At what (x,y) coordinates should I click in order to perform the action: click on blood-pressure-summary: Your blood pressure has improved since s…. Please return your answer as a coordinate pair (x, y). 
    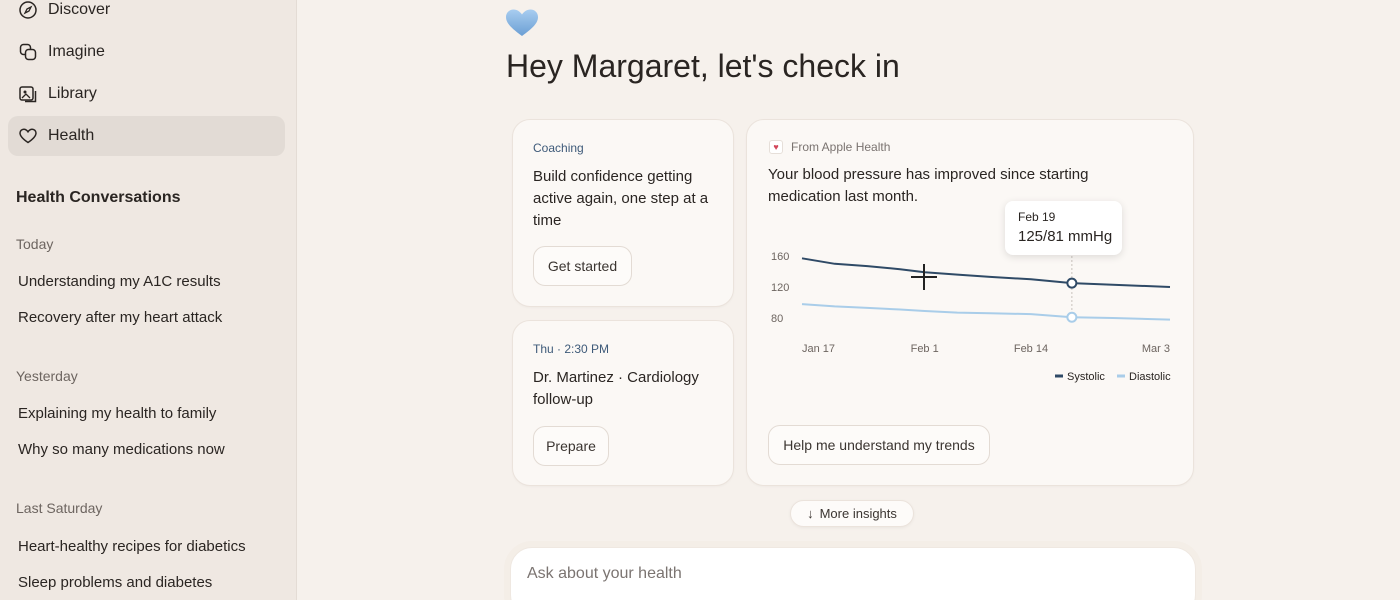
    Looking at the image, I should click on (928, 185).